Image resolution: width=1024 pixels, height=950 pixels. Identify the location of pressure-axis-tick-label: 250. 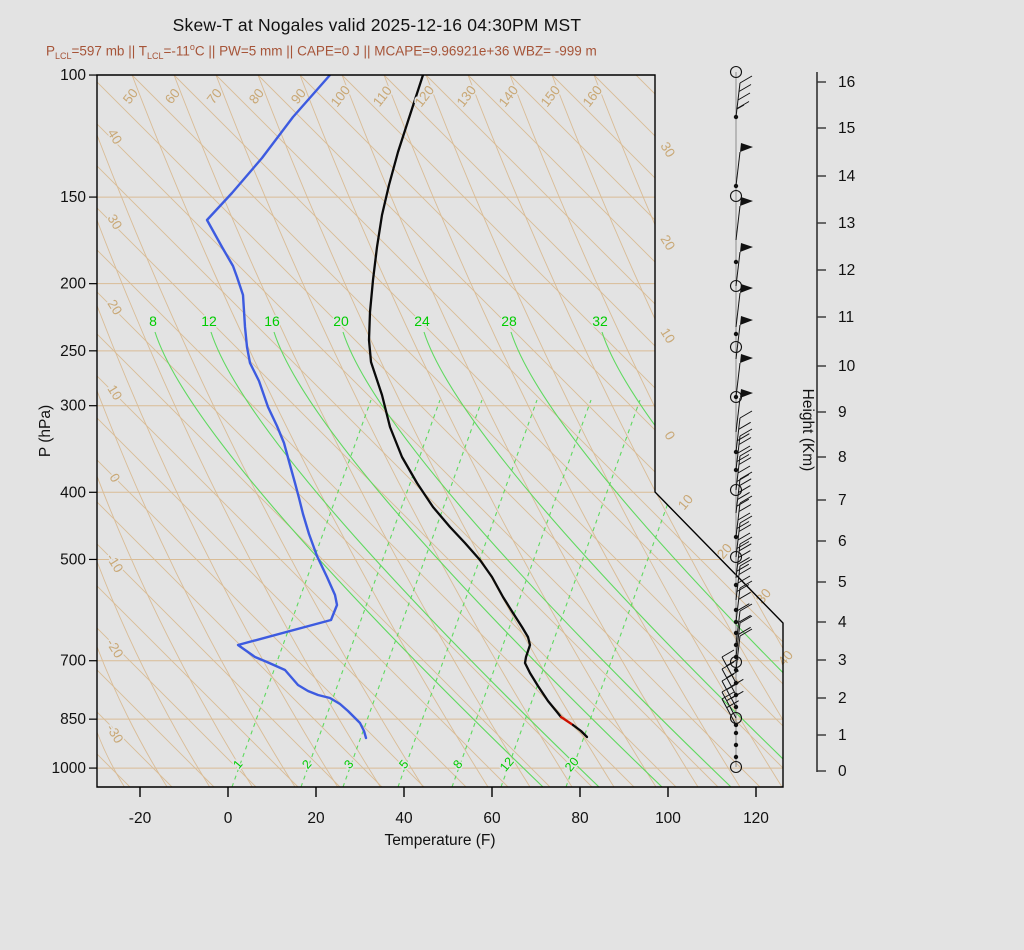
(73, 351).